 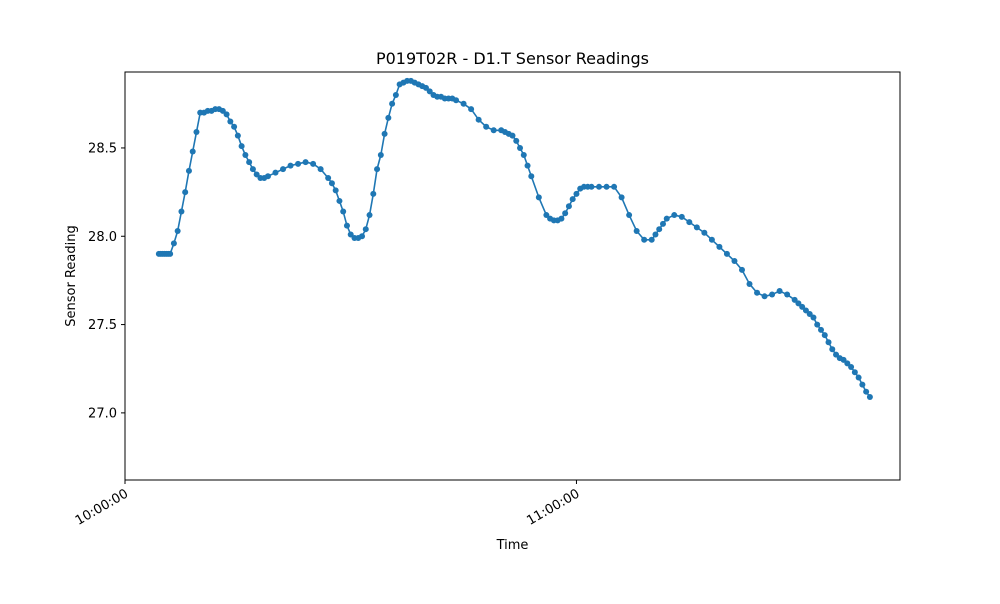 I want to click on y-tick-label: 27.5, so click(x=102, y=325).